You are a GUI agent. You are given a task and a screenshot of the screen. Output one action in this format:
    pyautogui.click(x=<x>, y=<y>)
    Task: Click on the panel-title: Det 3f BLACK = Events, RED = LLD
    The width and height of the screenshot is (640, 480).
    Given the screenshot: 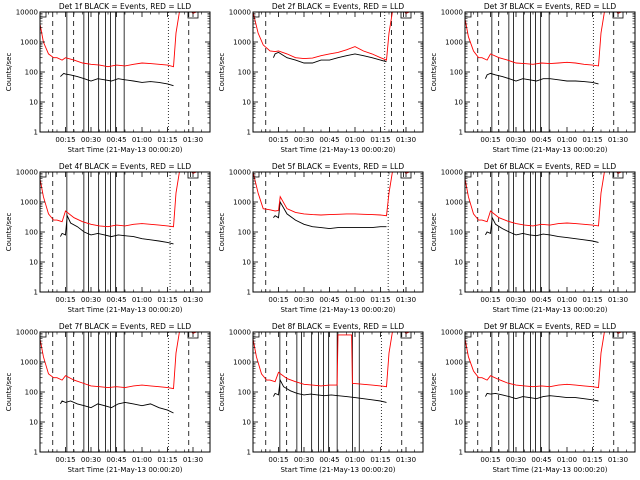 What is the action you would take?
    pyautogui.click(x=550, y=6)
    